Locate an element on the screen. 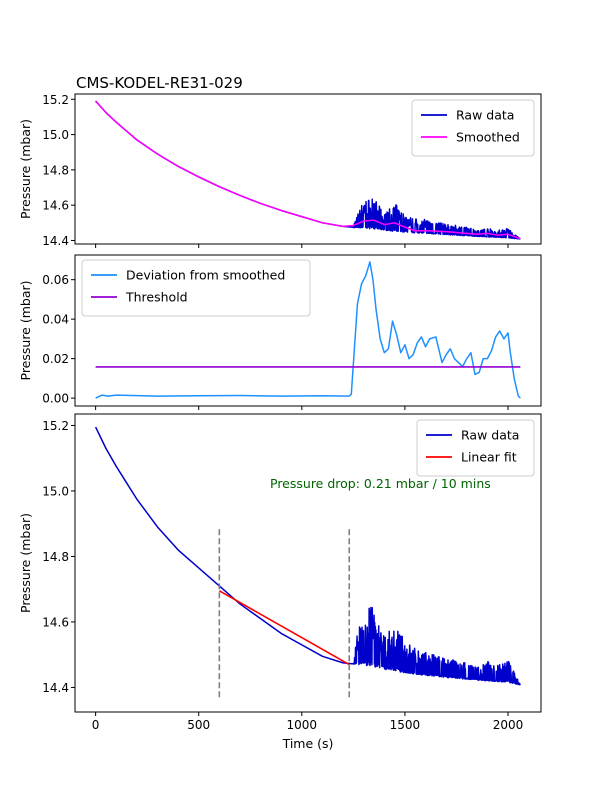 The image size is (600, 800). x-axis-label: Time (s) is located at coordinates (308, 743).